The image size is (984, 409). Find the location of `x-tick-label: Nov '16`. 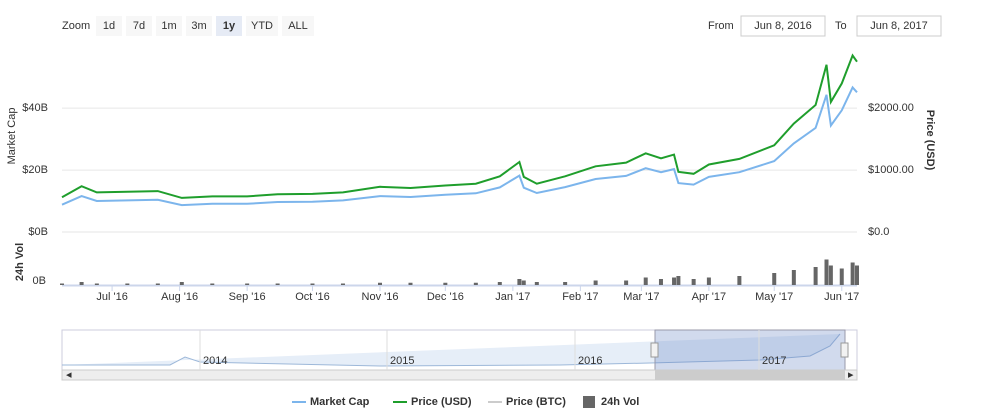

x-tick-label: Nov '16 is located at coordinates (380, 297).